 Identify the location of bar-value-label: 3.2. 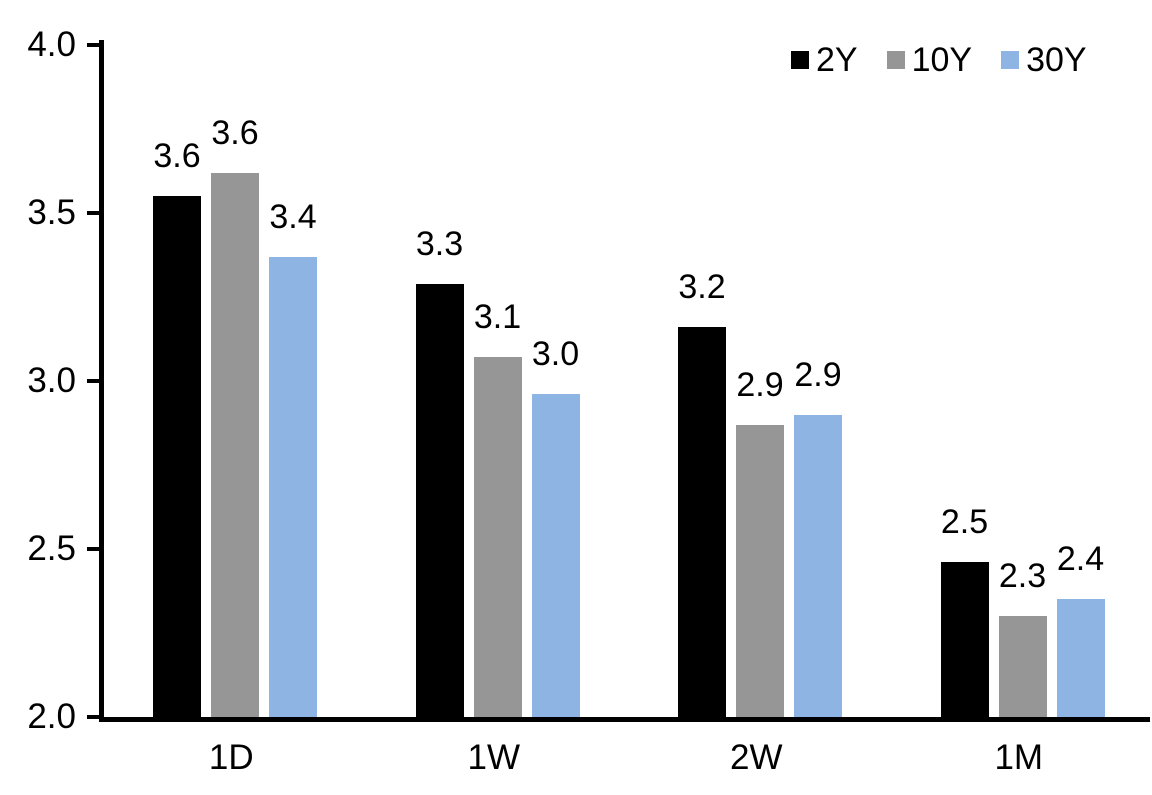
(702, 287).